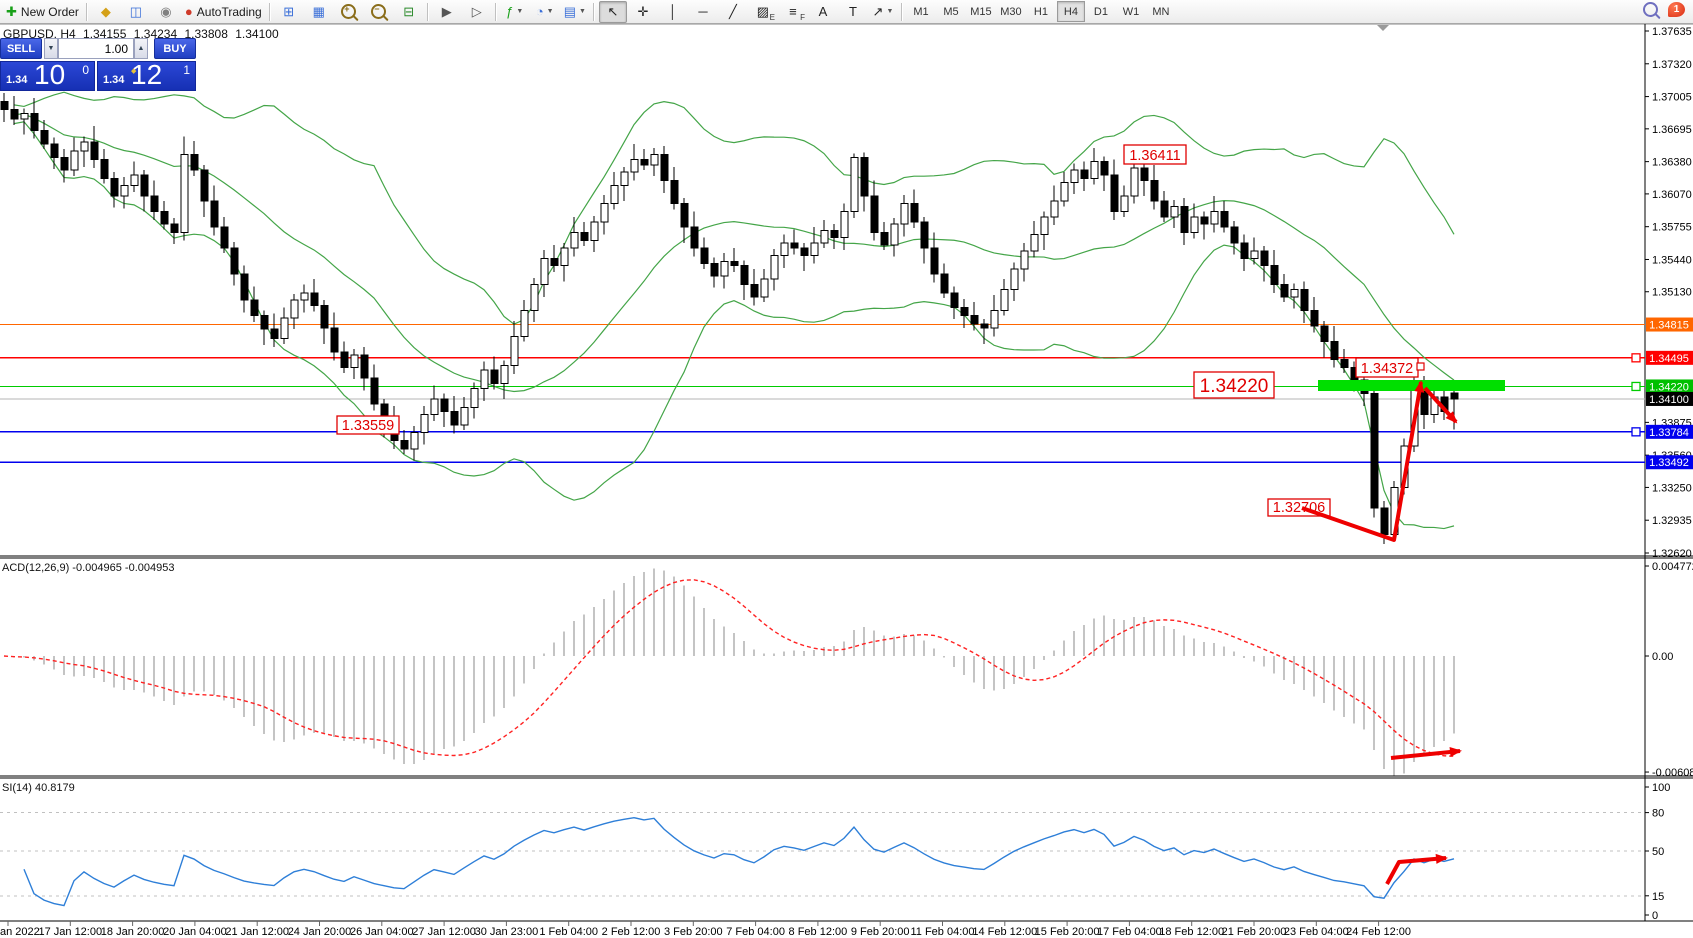  Describe the element at coordinates (853, 12) in the screenshot. I see `text-label-button: T` at that location.